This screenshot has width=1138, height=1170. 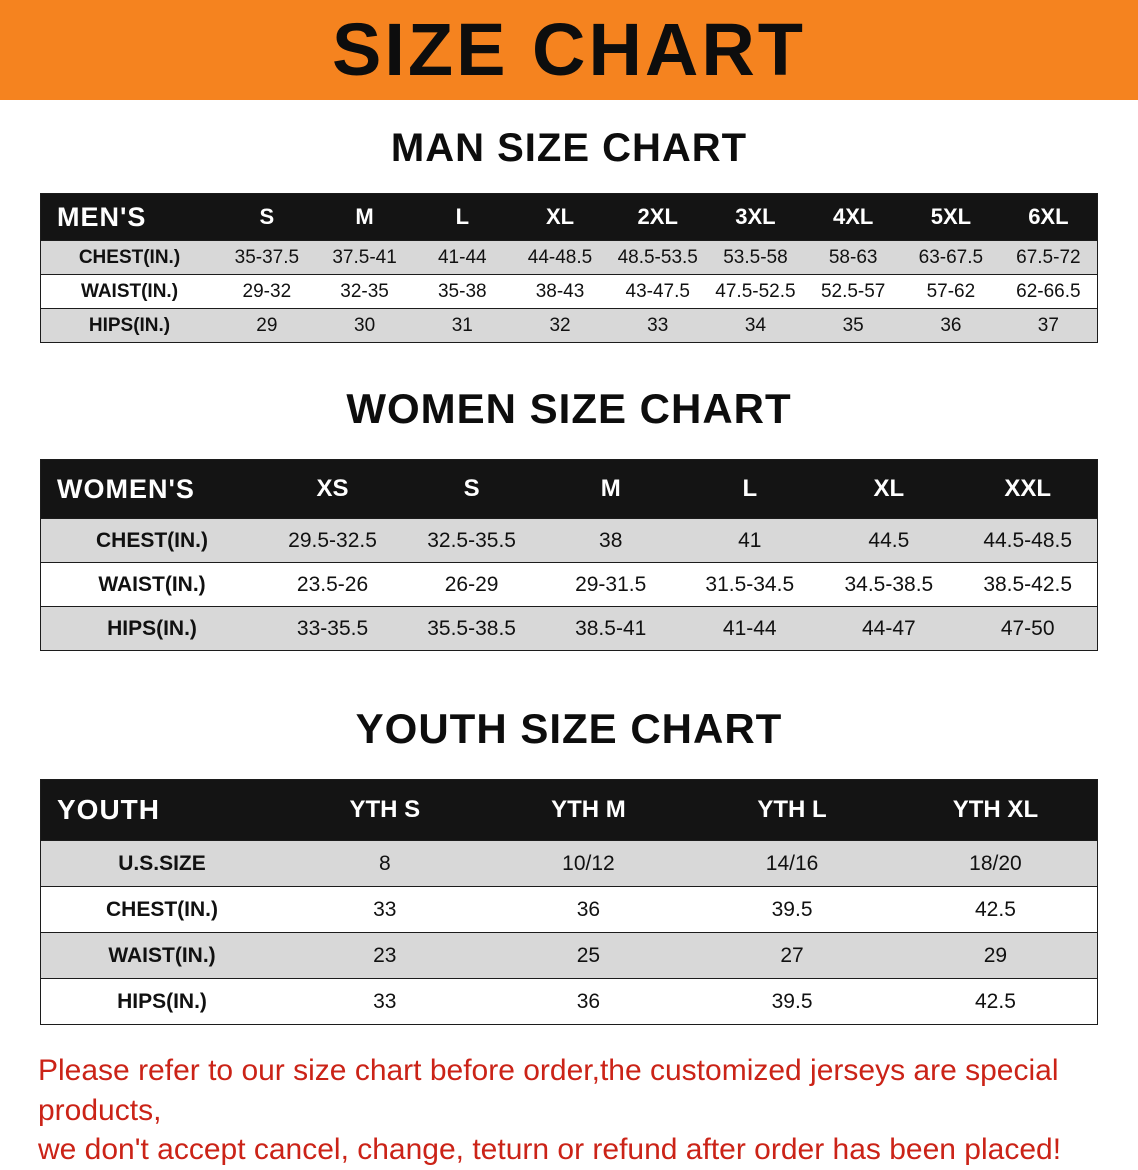 What do you see at coordinates (1048, 291) in the screenshot?
I see `size-value-cell: 62-66.5` at bounding box center [1048, 291].